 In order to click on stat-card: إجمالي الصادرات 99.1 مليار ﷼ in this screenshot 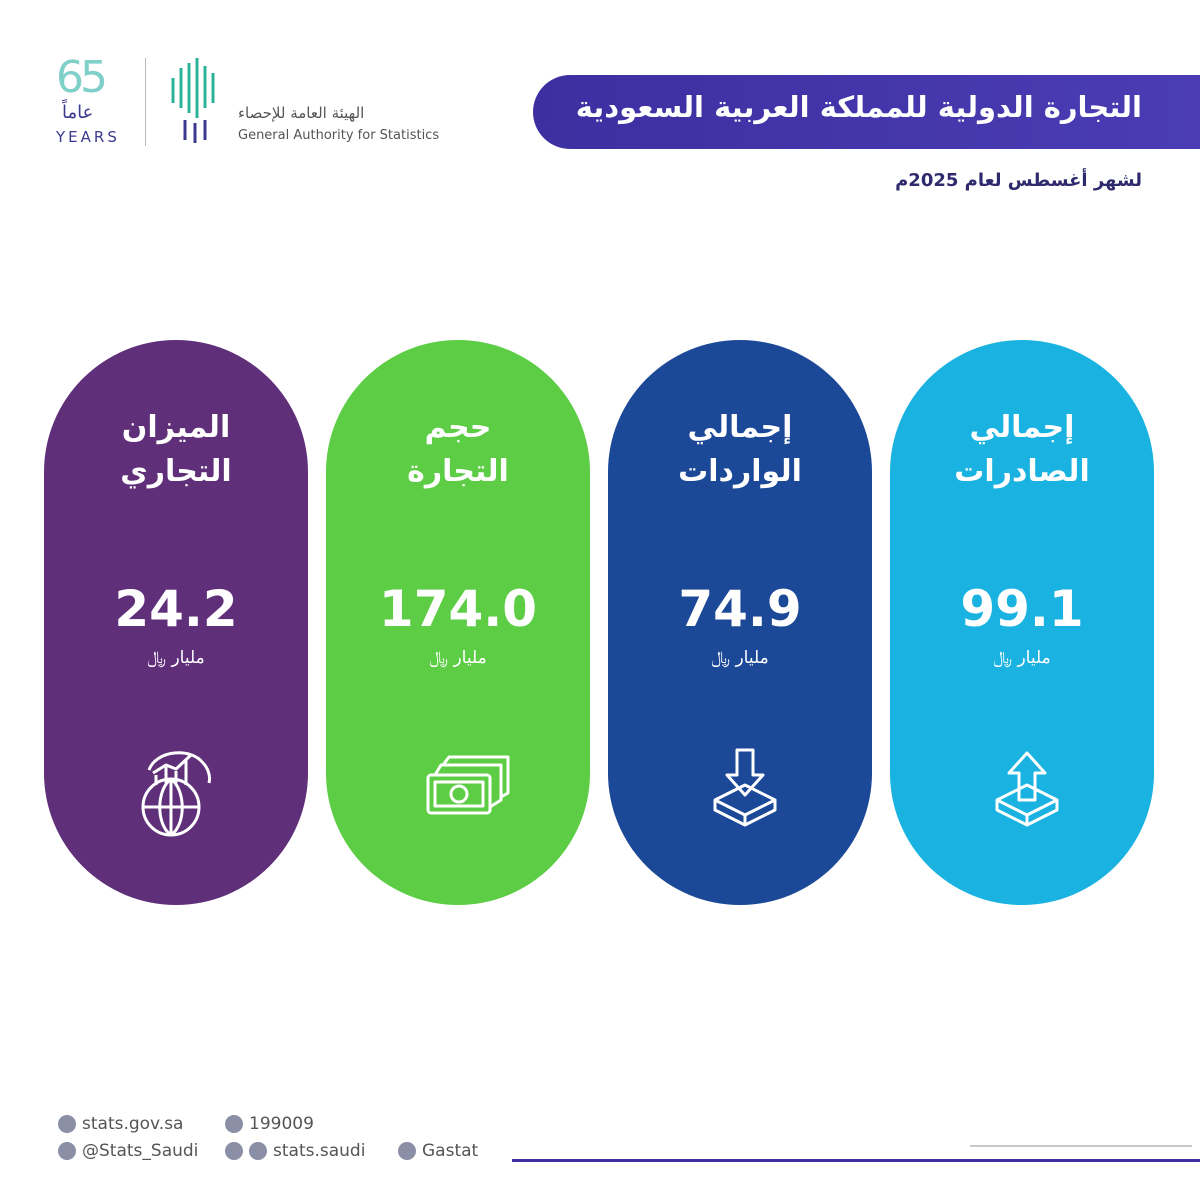, I will do `click(1022, 622)`.